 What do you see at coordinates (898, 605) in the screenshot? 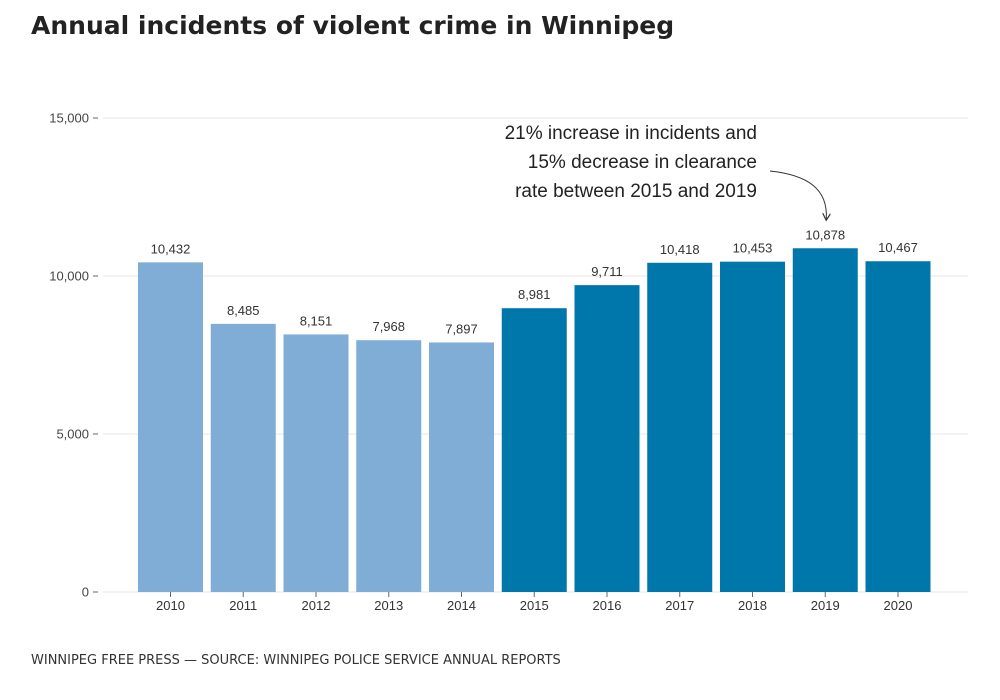
I see `x-tick-label: 2020` at bounding box center [898, 605].